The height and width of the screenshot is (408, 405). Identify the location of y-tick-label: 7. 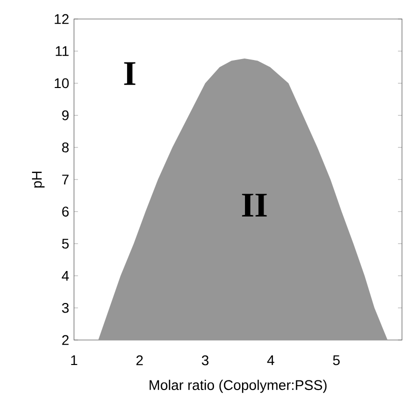
(65, 179).